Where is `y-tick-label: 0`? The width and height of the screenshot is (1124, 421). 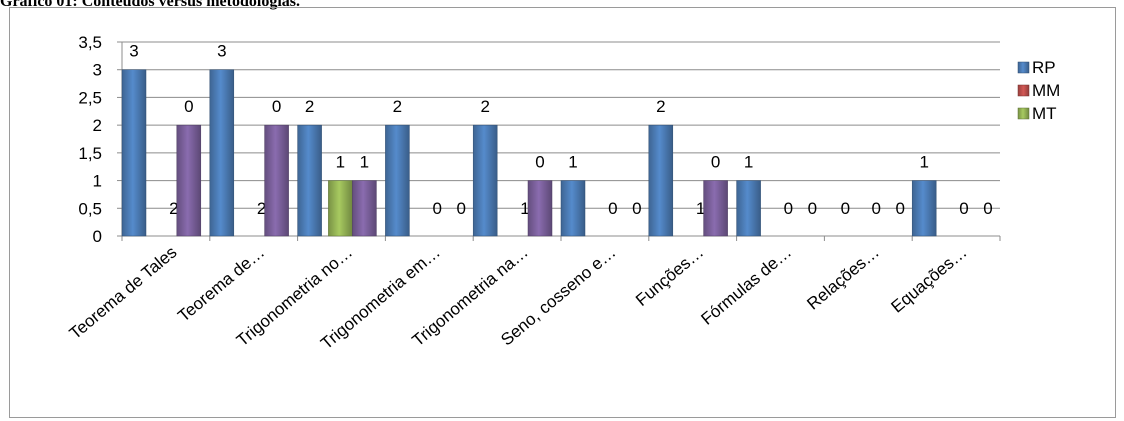 y-tick-label: 0 is located at coordinates (97, 236).